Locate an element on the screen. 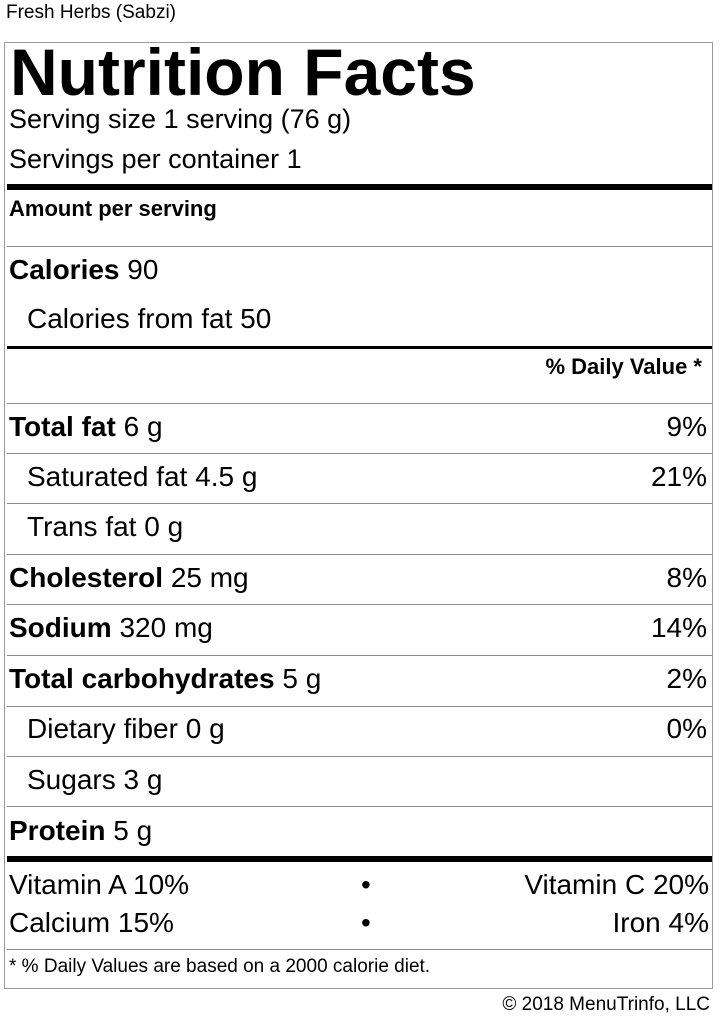 Image resolution: width=720 pixels, height=1024 pixels. iron: Iron 4% is located at coordinates (661, 922).